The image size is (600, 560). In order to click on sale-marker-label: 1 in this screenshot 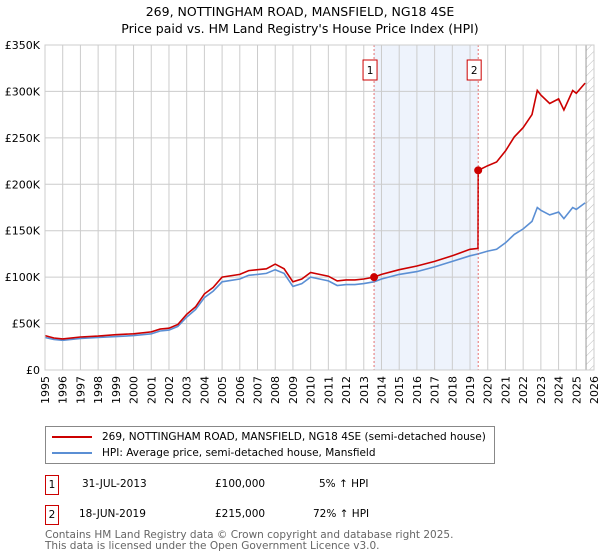, I will do `click(370, 71)`.